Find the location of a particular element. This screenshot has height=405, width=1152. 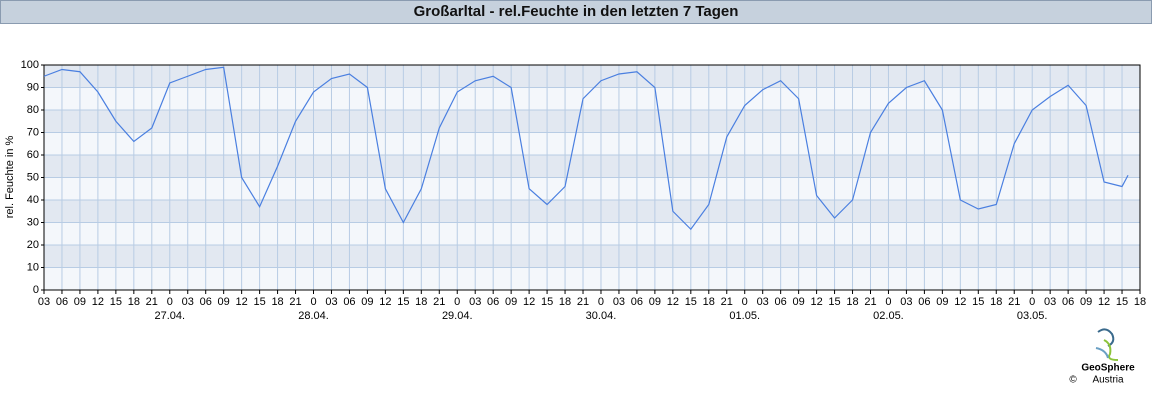

y-tick-label: 90 is located at coordinates (33, 87).